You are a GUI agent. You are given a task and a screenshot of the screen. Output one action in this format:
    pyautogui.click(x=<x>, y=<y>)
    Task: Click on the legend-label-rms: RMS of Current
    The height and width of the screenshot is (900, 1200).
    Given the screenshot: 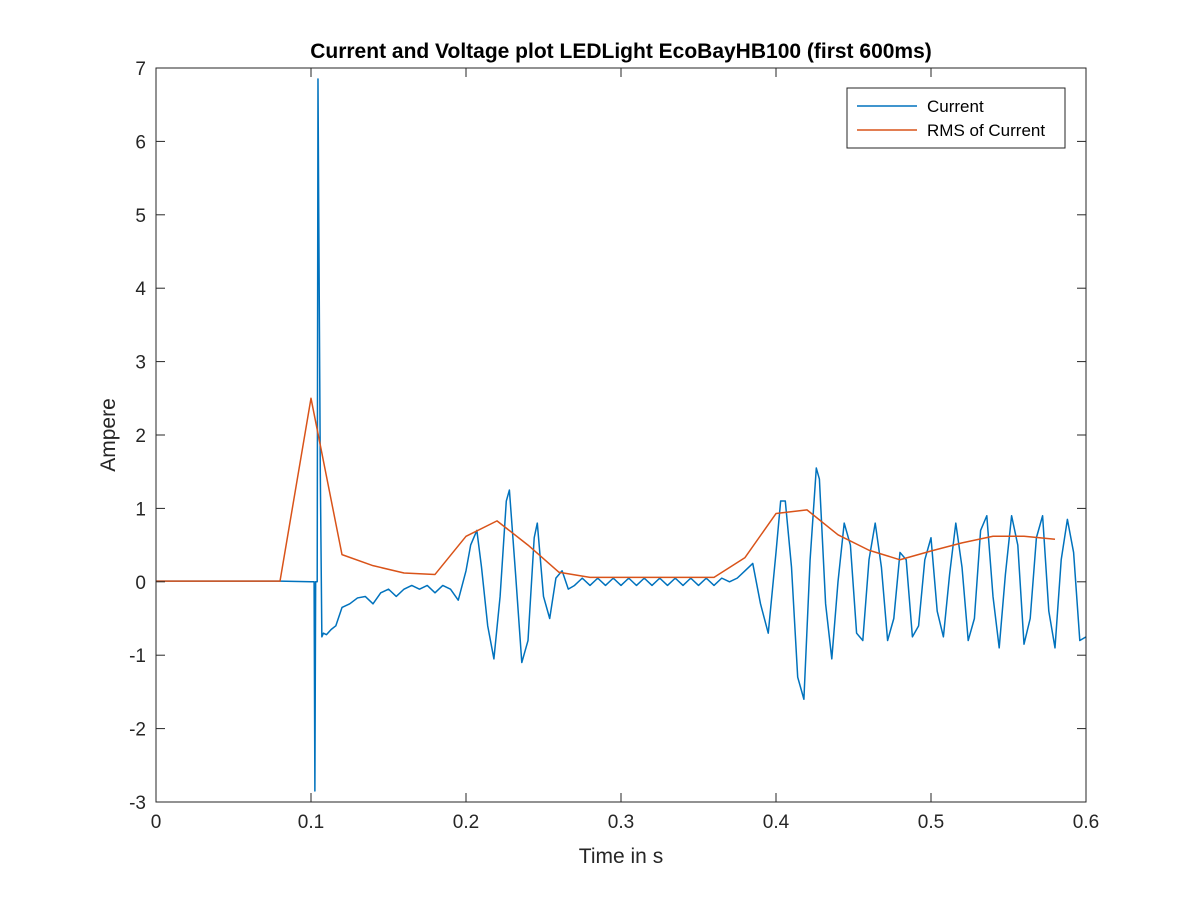 What is the action you would take?
    pyautogui.click(x=986, y=130)
    